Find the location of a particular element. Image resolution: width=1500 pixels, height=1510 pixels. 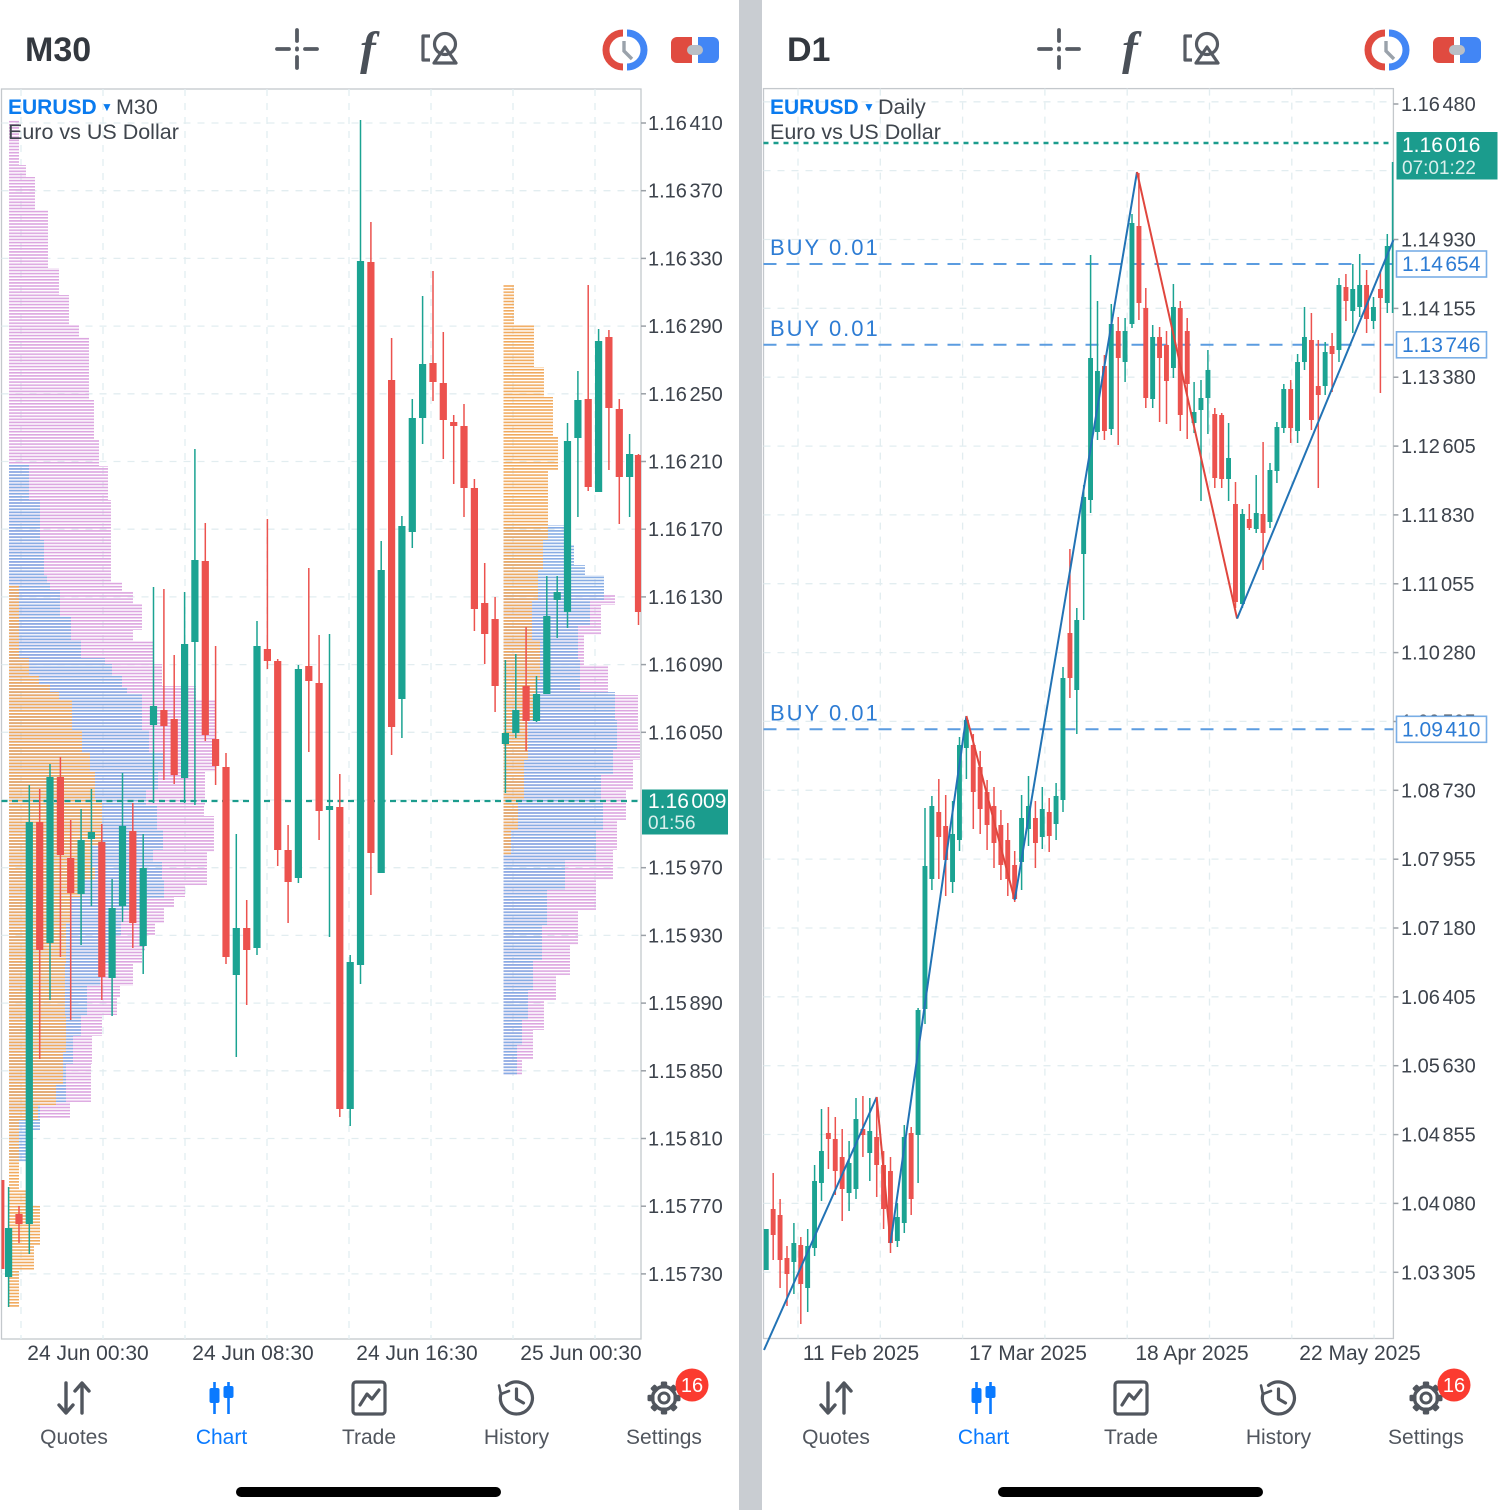

svg-text: 24 Jun 08:30 is located at coordinates (252, 1353).